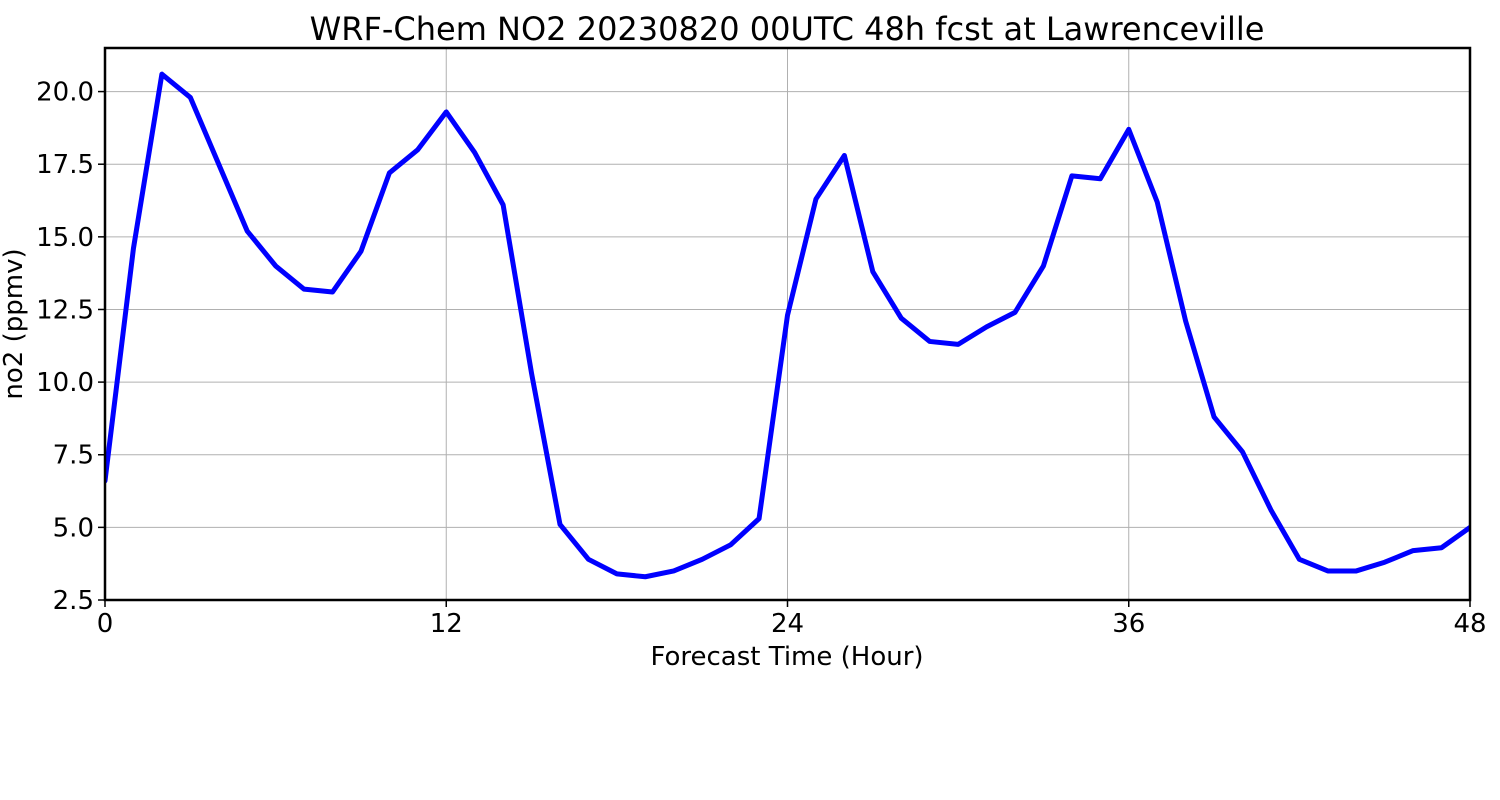 This screenshot has width=1500, height=800. What do you see at coordinates (65, 93) in the screenshot?
I see `y-tick-label: 20.0` at bounding box center [65, 93].